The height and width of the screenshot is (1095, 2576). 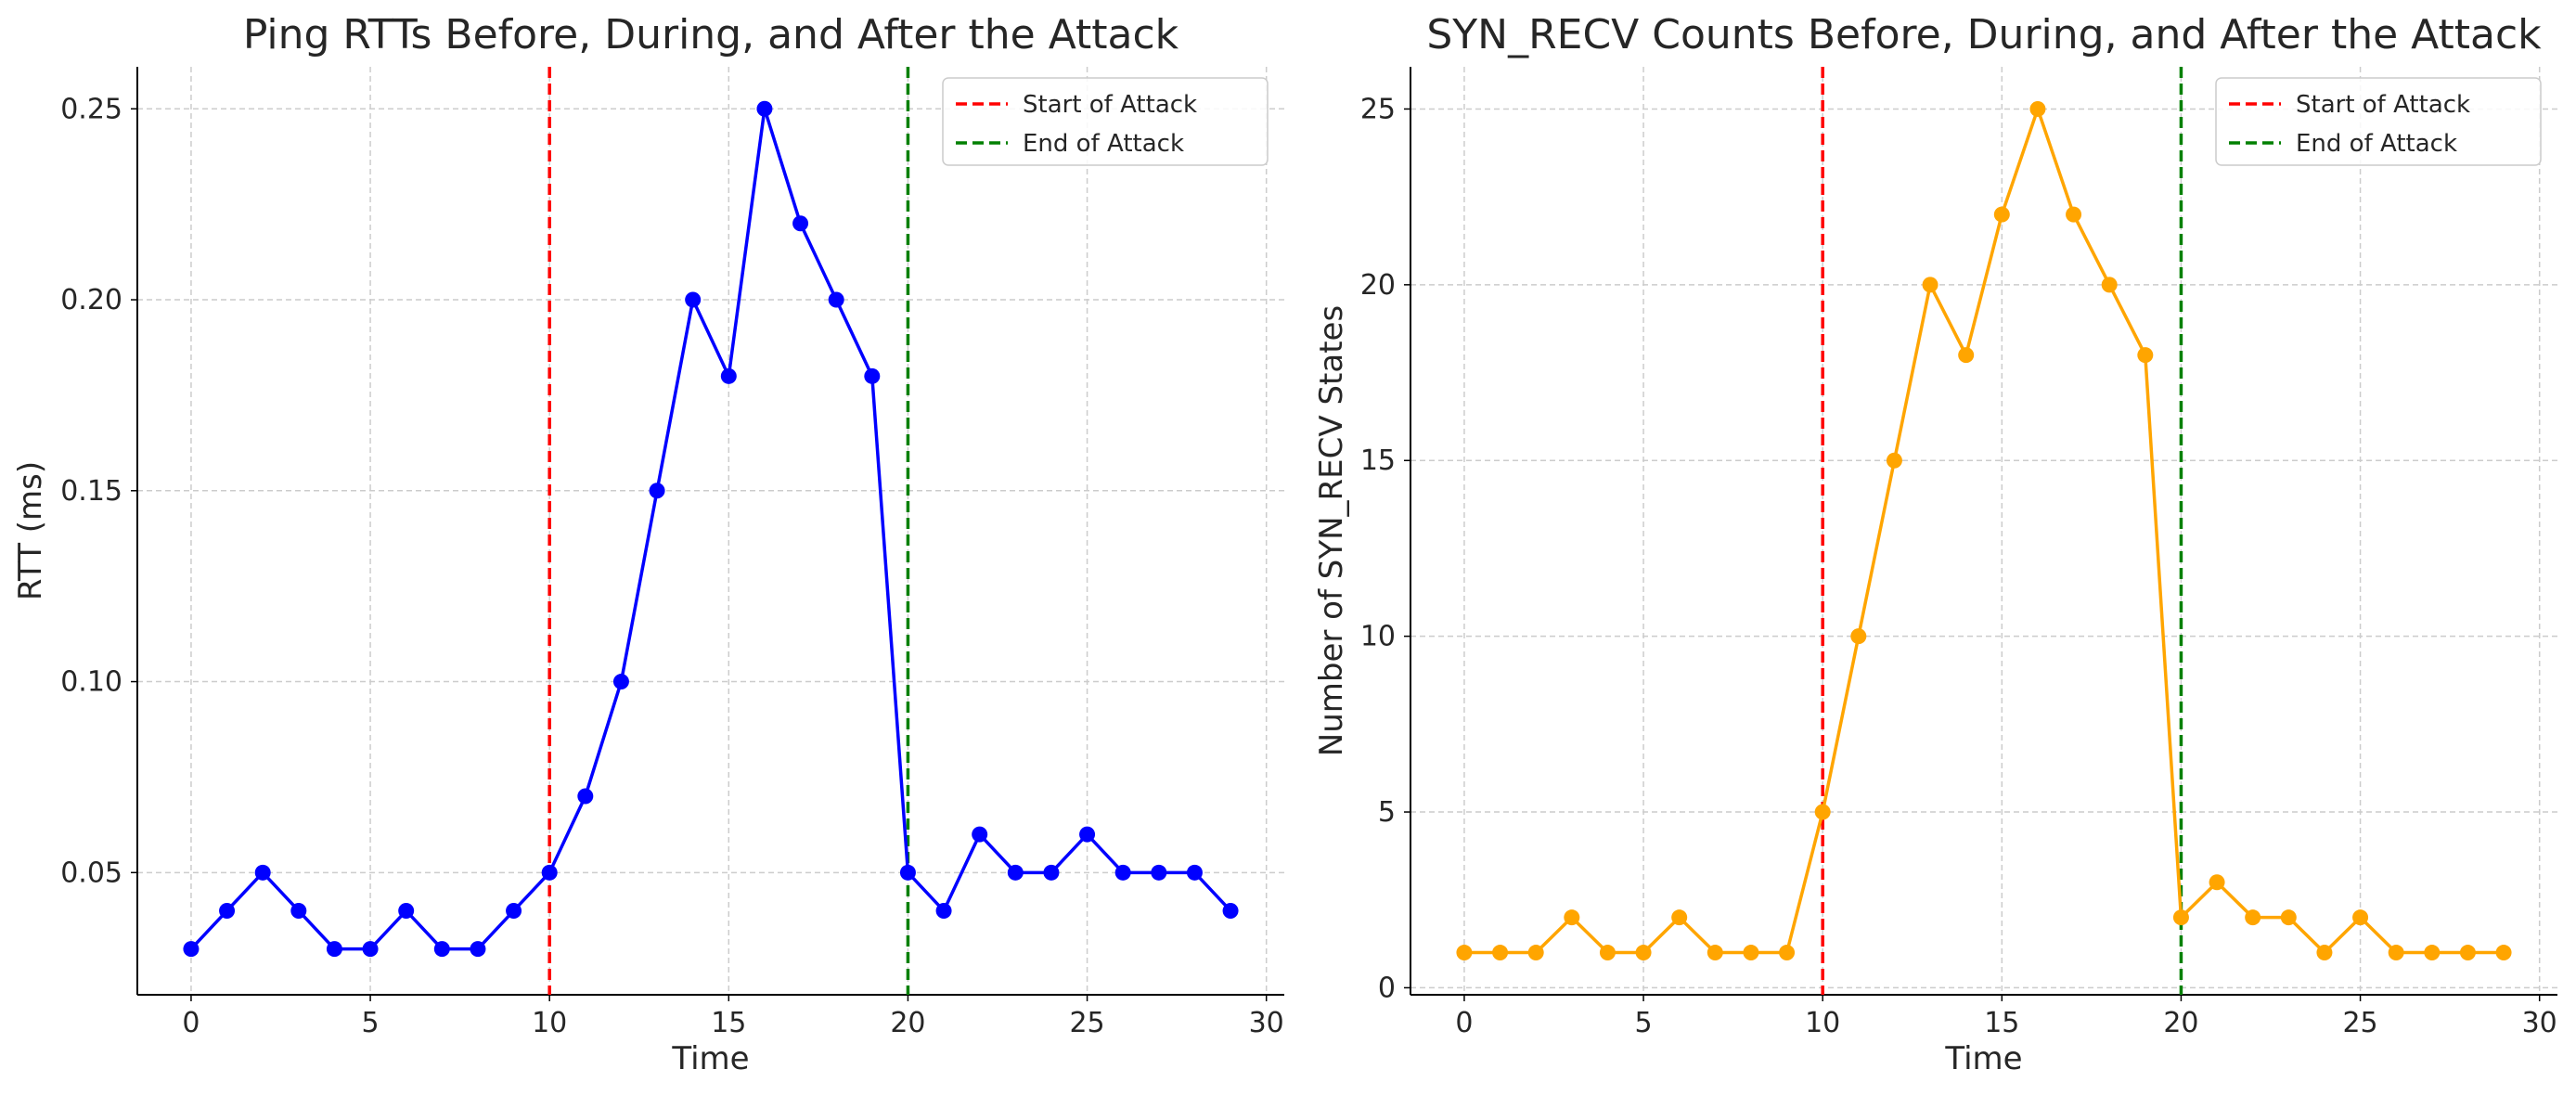 I want to click on y-tick-label: 10, so click(x=1378, y=637).